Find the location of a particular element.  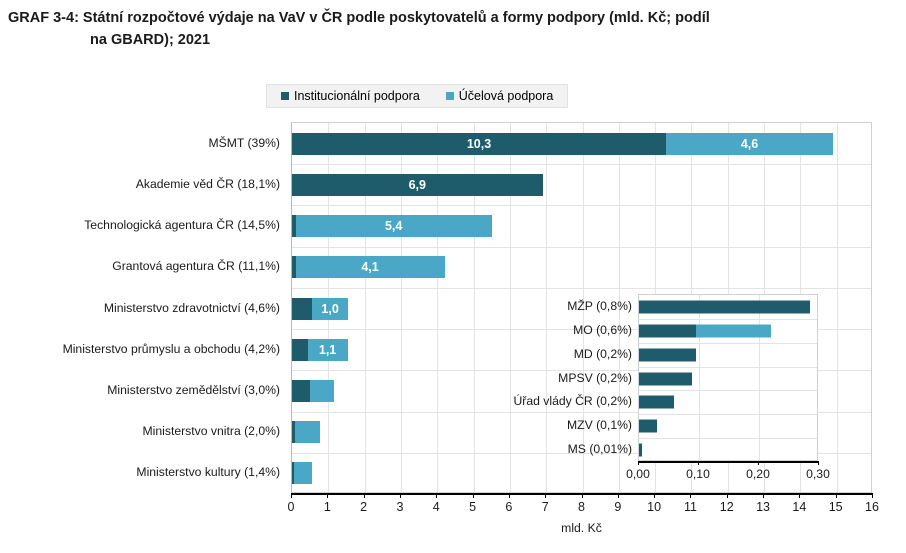

bar-segment-targeted: 5,4 is located at coordinates (393, 226).